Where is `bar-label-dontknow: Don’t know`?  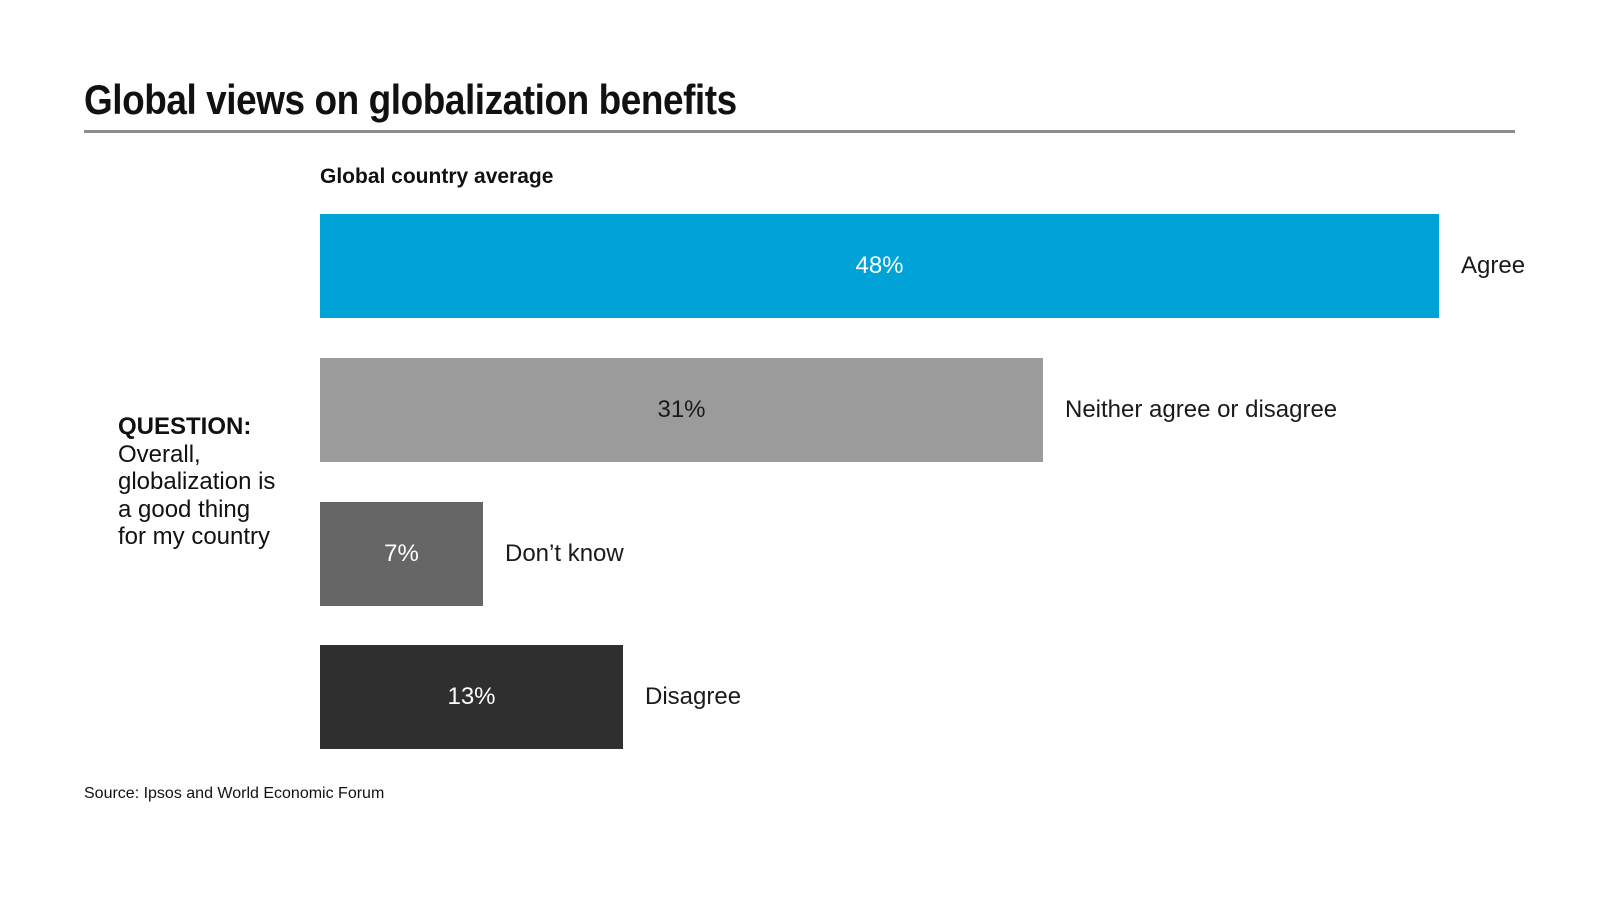
bar-label-dontknow: Don’t know is located at coordinates (564, 553).